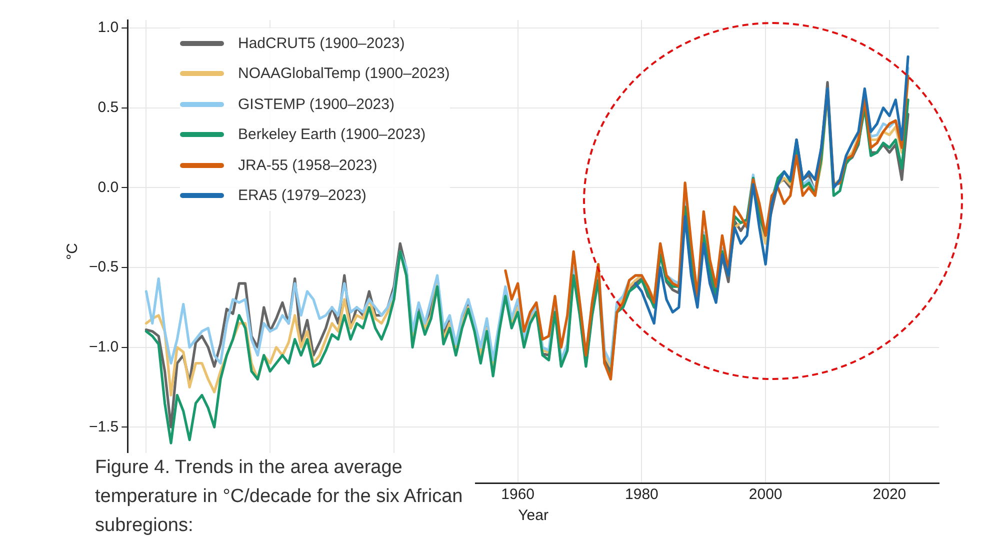  What do you see at coordinates (889, 495) in the screenshot?
I see `x-tick-label: 2020` at bounding box center [889, 495].